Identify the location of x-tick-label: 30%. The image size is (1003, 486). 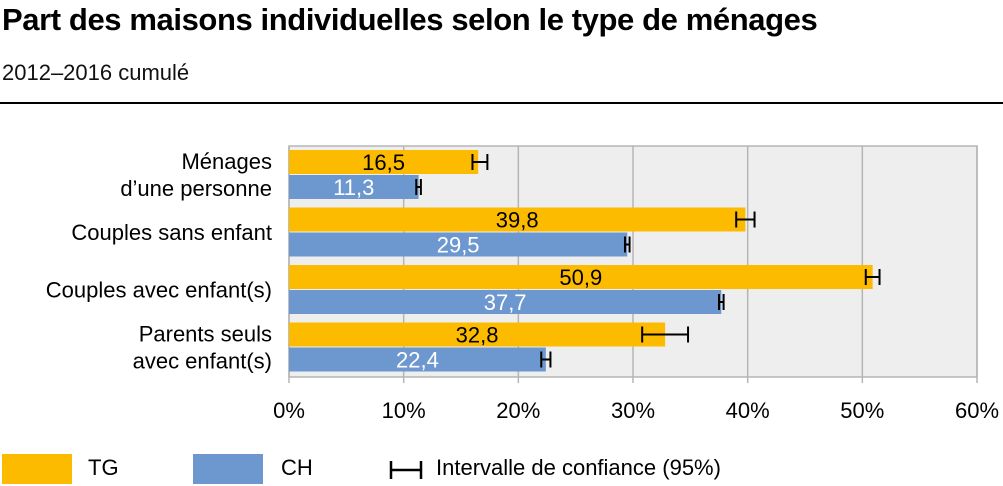
(633, 410).